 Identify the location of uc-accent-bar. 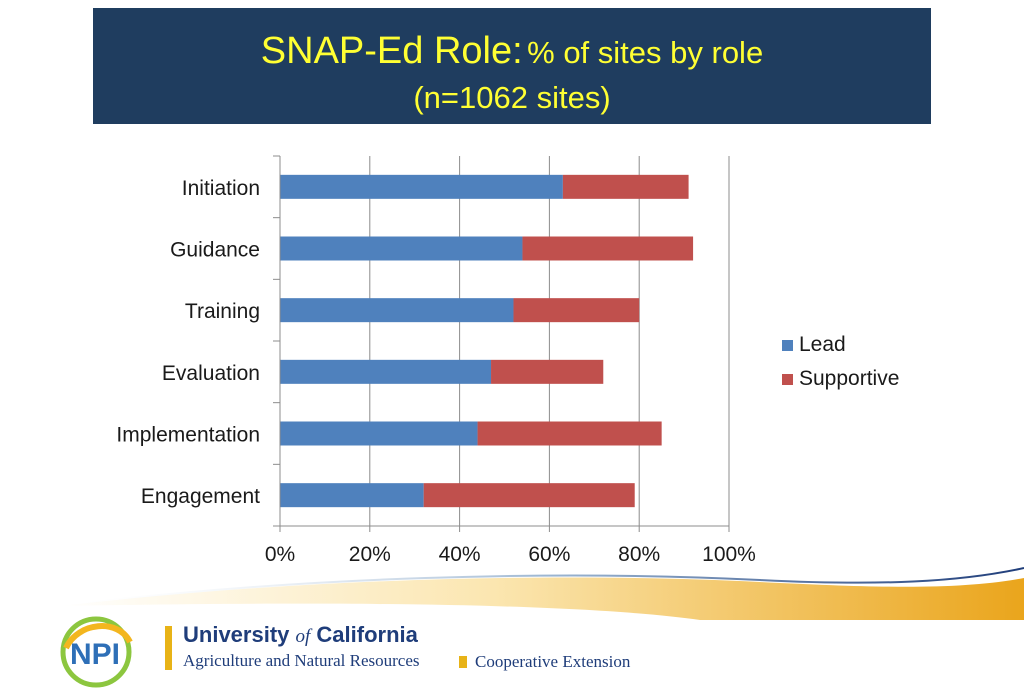
(168, 648).